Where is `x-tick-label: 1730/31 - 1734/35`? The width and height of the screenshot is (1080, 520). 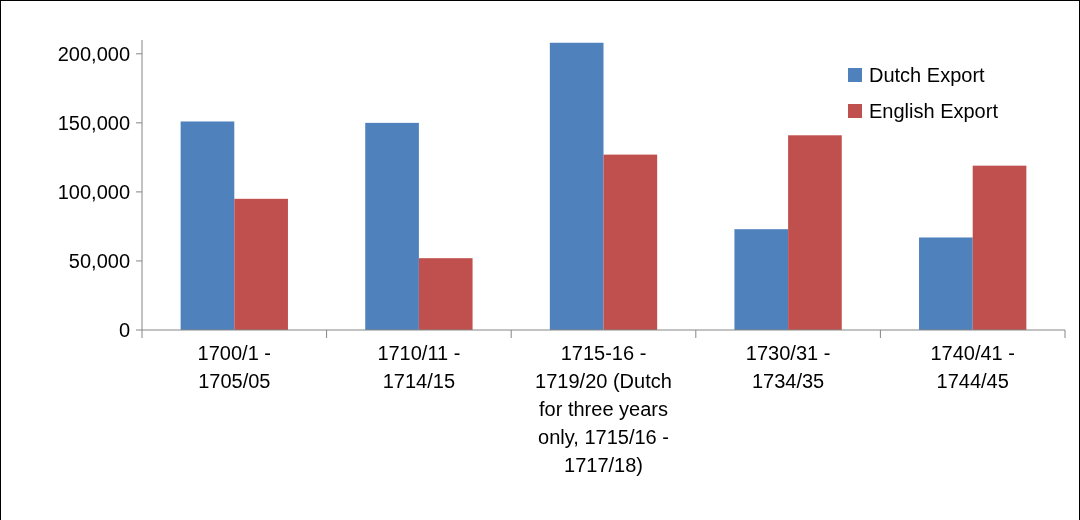 x-tick-label: 1730/31 - 1734/35 is located at coordinates (788, 367).